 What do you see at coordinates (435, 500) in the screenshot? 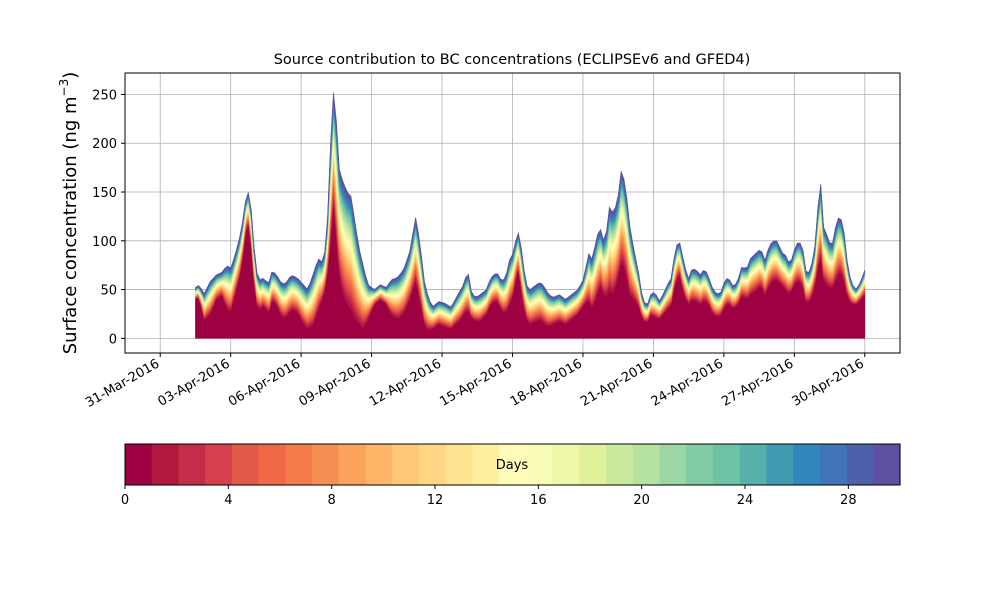
I see `colorbar-tick-label: 12` at bounding box center [435, 500].